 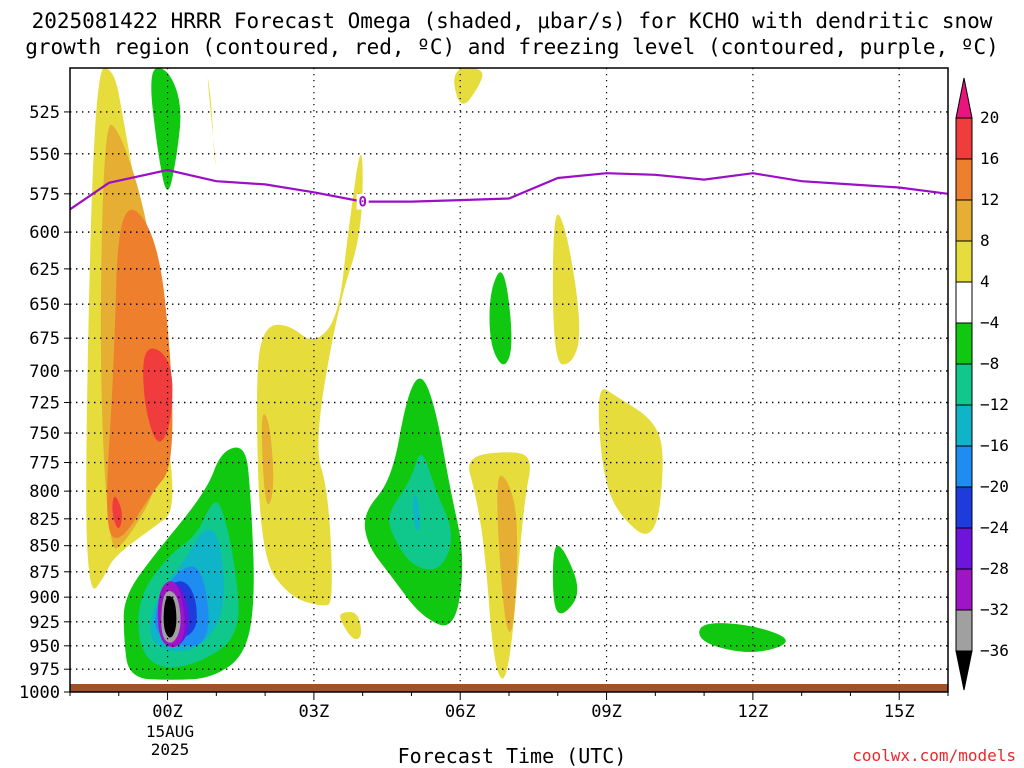 What do you see at coordinates (982, 384) in the screenshot?
I see `omega-colorbar: 20 16 12 8 4 −4 −8 −12 −16 −20 −24 −28 −32 −36` at bounding box center [982, 384].